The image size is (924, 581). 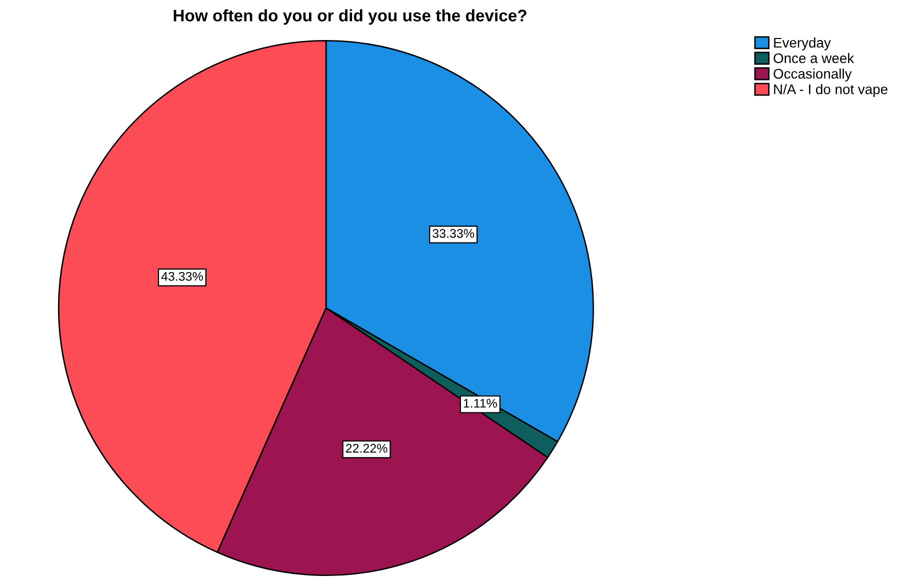 What do you see at coordinates (480, 403) in the screenshot?
I see `data-label: 1.11%` at bounding box center [480, 403].